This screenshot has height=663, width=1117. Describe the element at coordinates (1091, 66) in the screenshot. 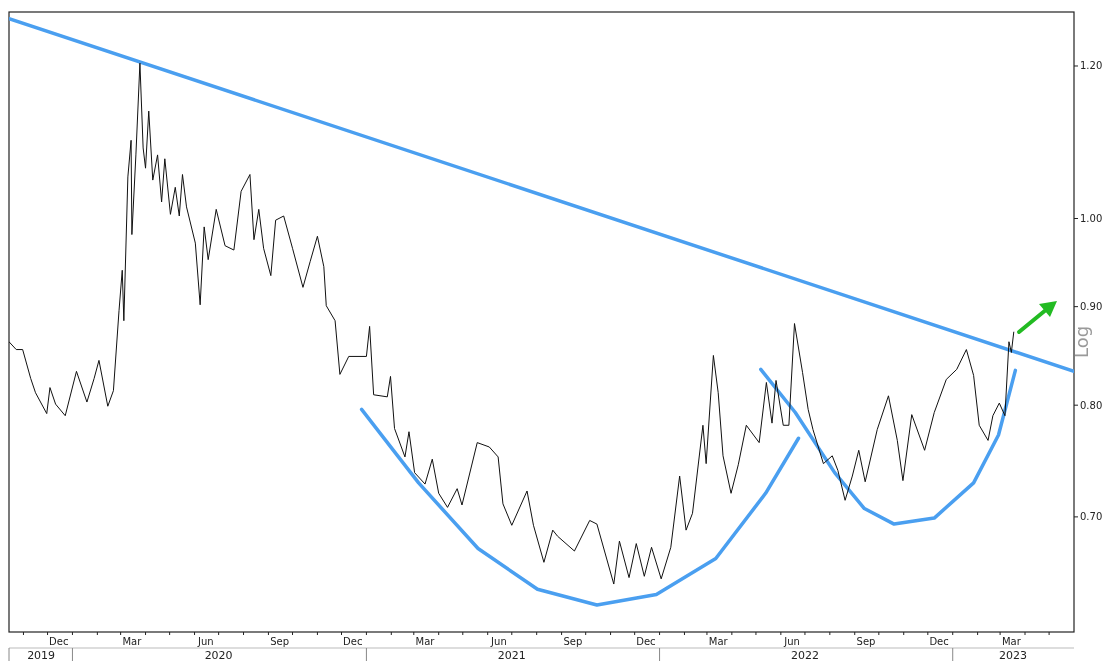

I see `y-tick-label: 1.20` at that location.